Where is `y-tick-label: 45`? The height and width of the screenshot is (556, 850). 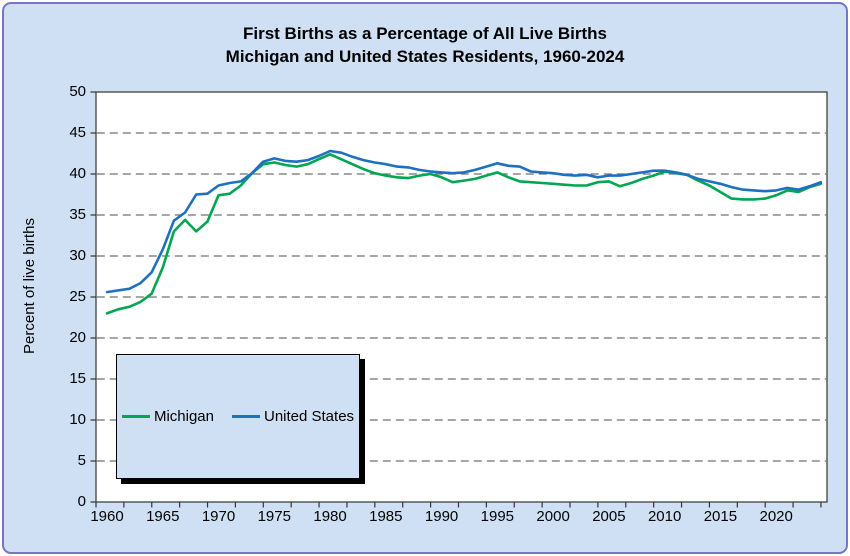
y-tick-label: 45 is located at coordinates (77, 132).